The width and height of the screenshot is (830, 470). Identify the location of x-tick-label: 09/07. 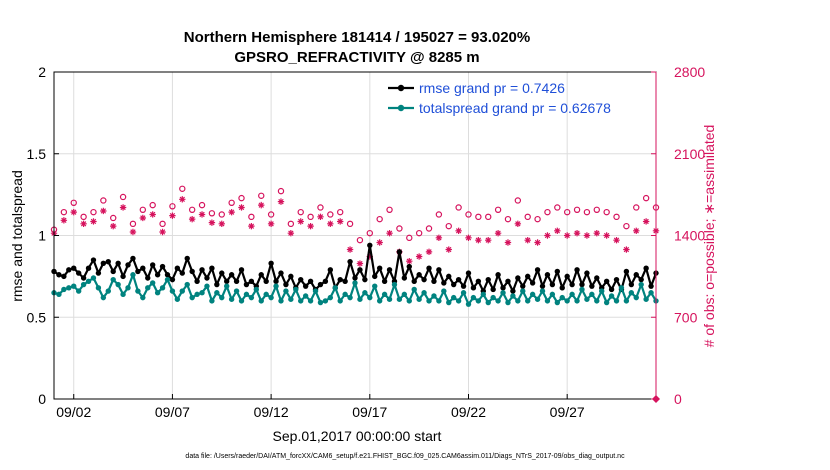
(172, 412).